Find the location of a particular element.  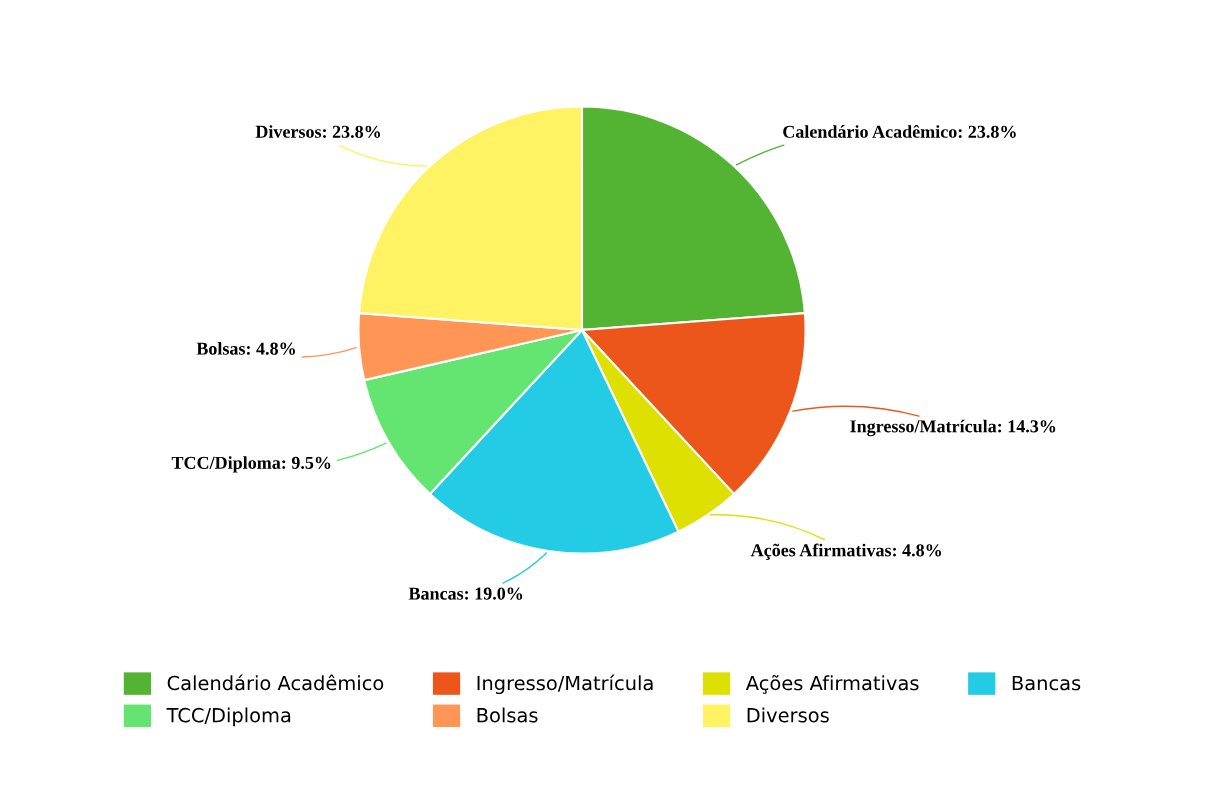

legend-label: TCC/Diploma is located at coordinates (228, 717).